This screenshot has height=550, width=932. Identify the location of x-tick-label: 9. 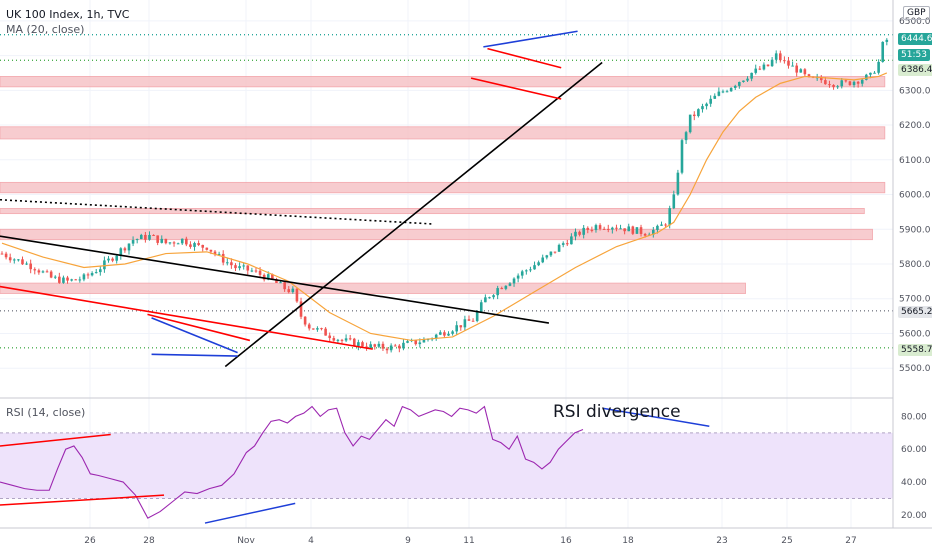
(408, 541).